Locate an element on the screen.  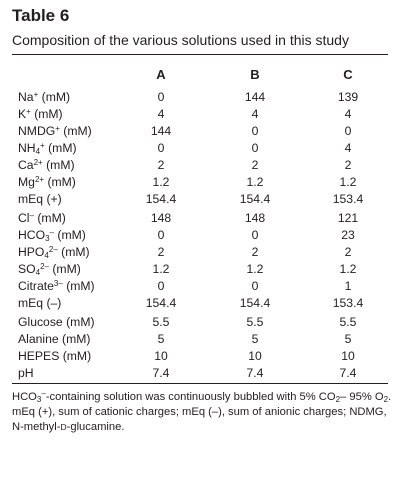
cell-value-a: 144 is located at coordinates (161, 131).